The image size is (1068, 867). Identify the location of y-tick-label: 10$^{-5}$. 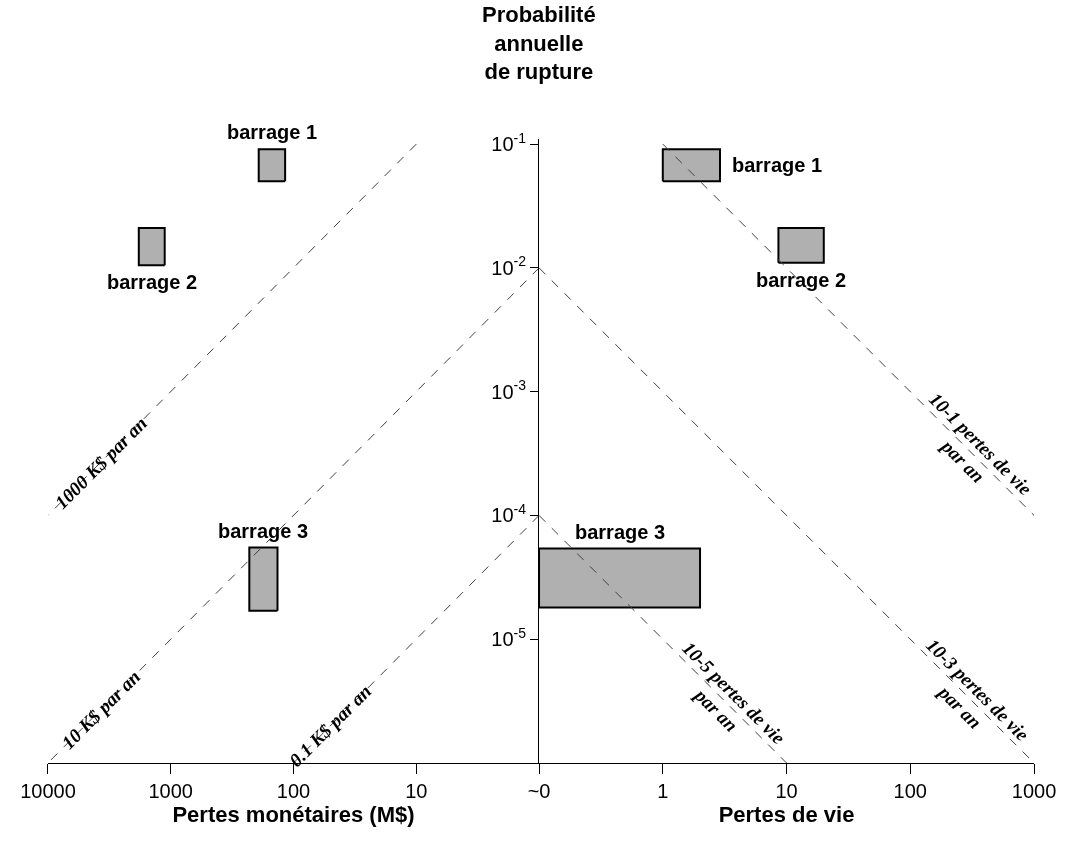
(509, 637).